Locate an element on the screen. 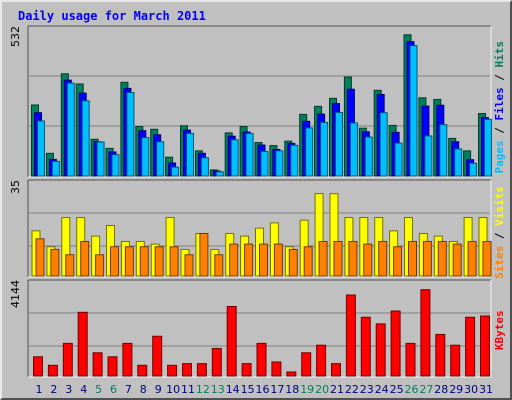 The width and height of the screenshot is (512, 400). x-tick-label-day-5: 5 is located at coordinates (98, 389).